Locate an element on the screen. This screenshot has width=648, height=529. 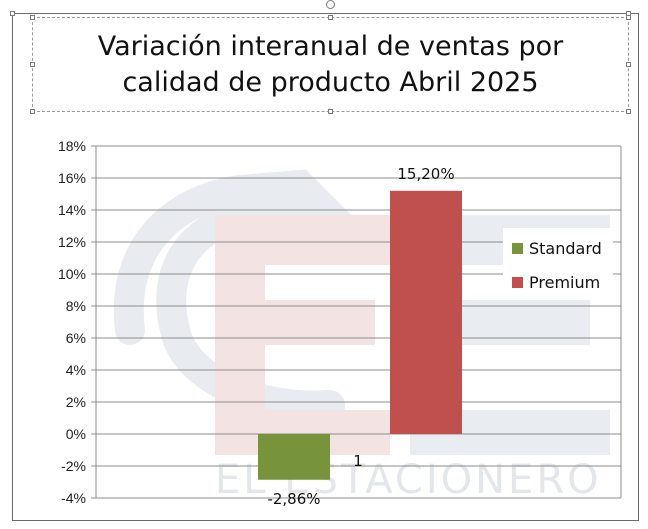
y-axis-ticks: -4% -2% 0% 2% 4% 6% 8% 10% 12% 14% 16% 18% is located at coordinates (72, 322).